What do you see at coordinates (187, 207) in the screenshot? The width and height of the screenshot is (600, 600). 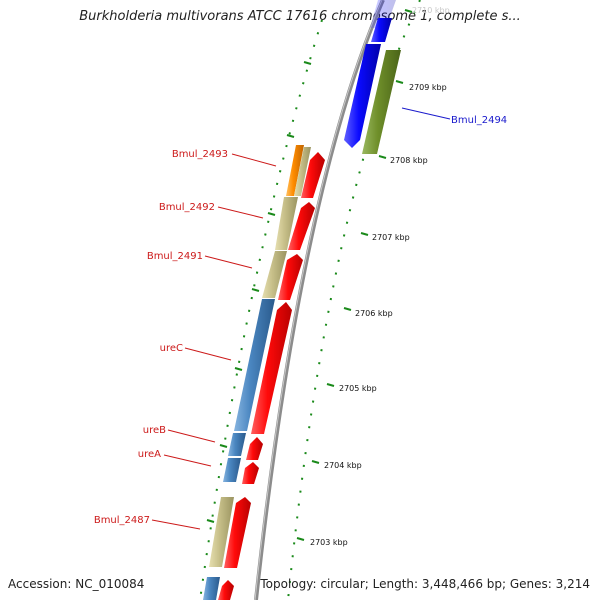 I see `gene-label-bmul-2492: Bmul_2492` at bounding box center [187, 207].